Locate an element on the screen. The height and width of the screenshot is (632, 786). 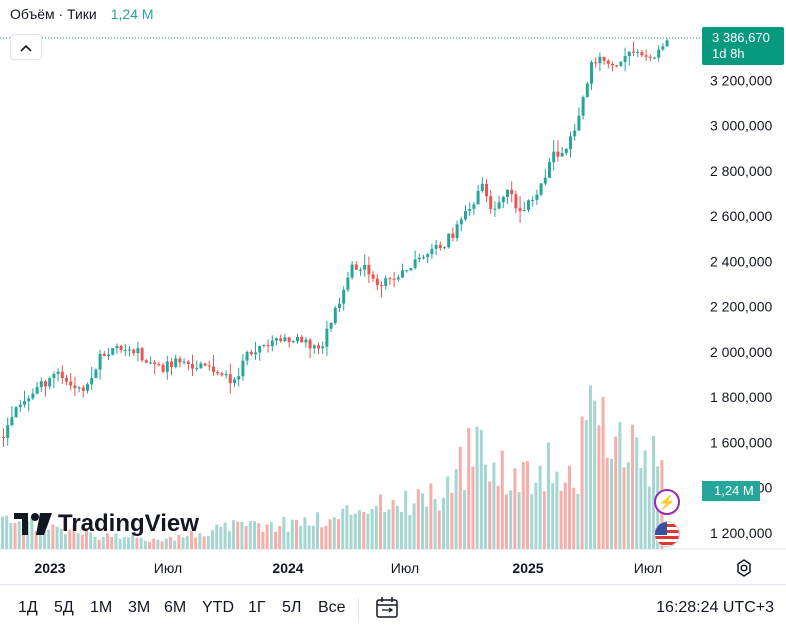
tradingview-logo-text: TradingView is located at coordinates (128, 523).